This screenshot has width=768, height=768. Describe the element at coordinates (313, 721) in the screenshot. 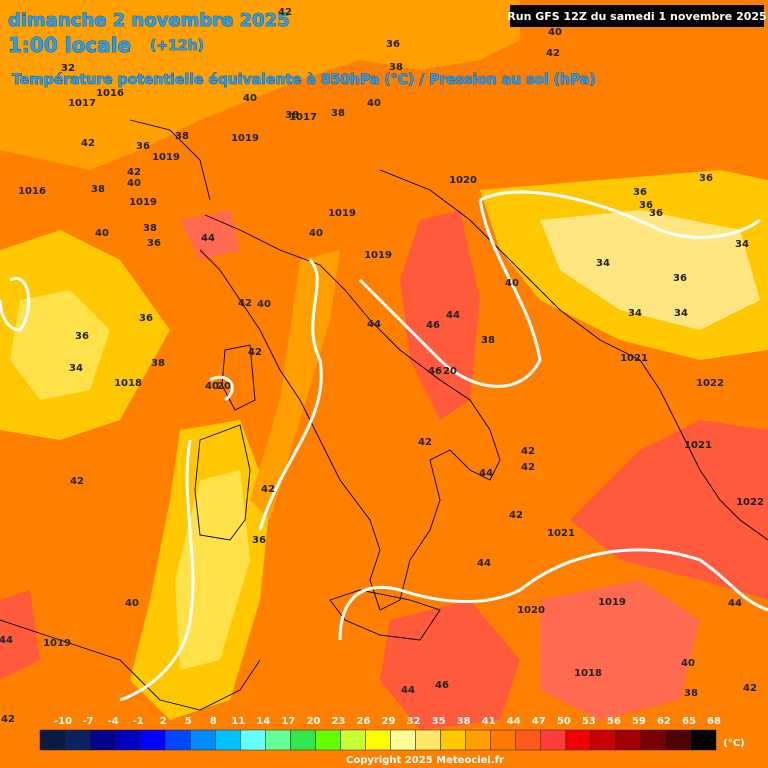

I see `scale-label: 20` at that location.